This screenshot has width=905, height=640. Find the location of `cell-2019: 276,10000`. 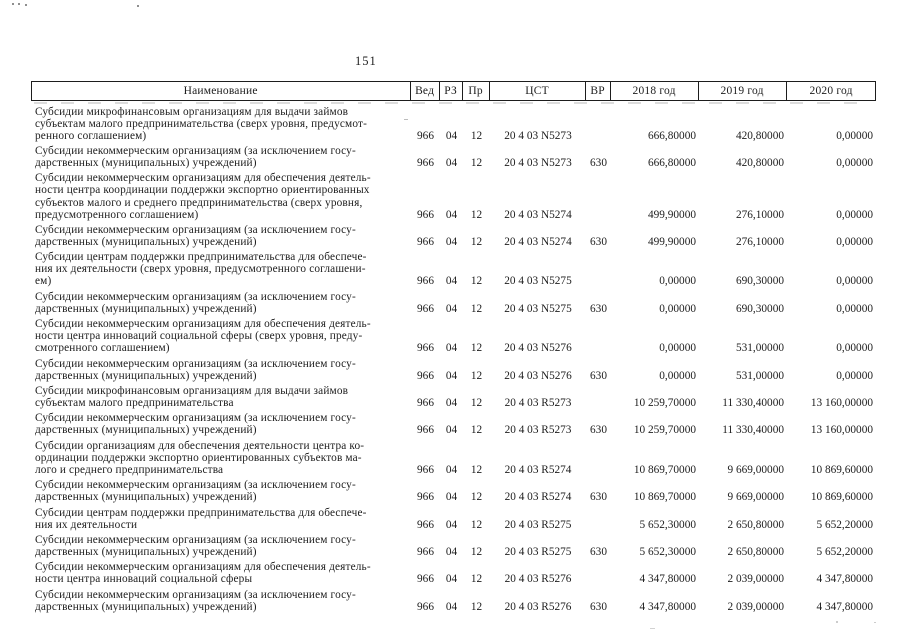

cell-2019: 276,10000 is located at coordinates (759, 214).